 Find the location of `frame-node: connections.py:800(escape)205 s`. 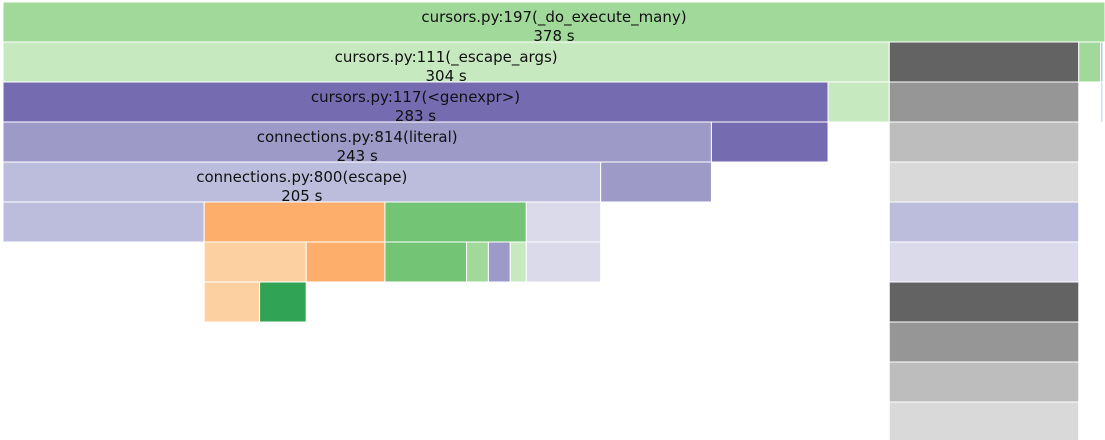

frame-node: connections.py:800(escape)205 s is located at coordinates (302, 183).